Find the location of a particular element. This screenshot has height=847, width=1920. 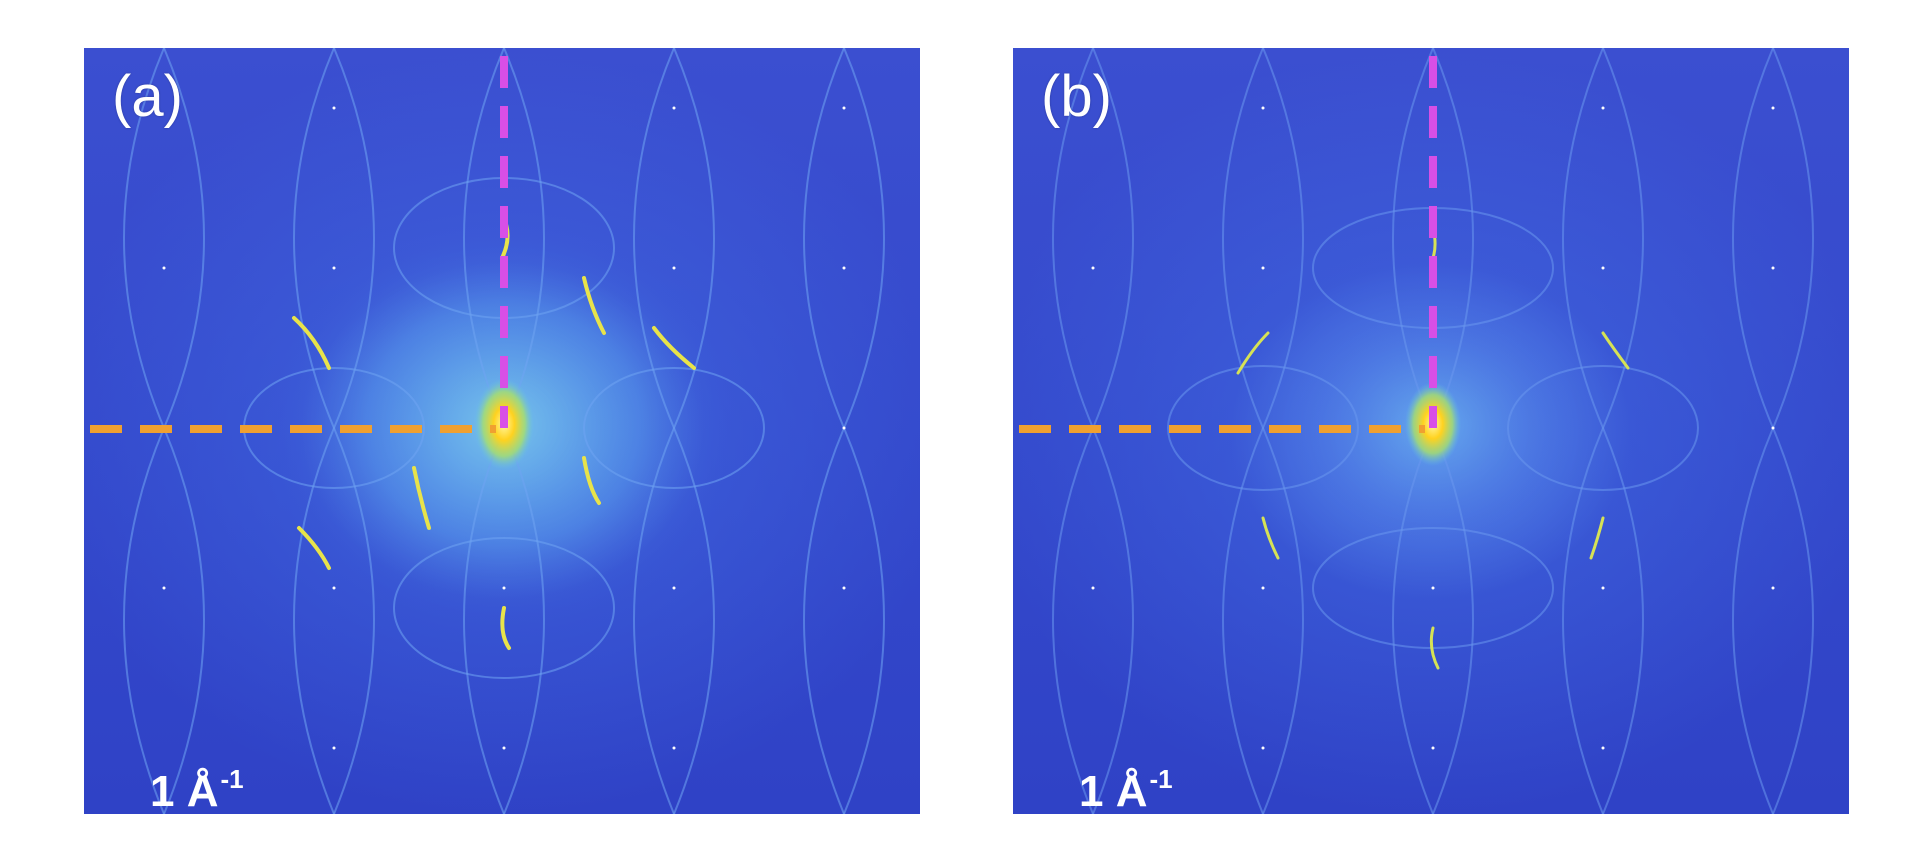

panel-label: (b) is located at coordinates (1076, 96).